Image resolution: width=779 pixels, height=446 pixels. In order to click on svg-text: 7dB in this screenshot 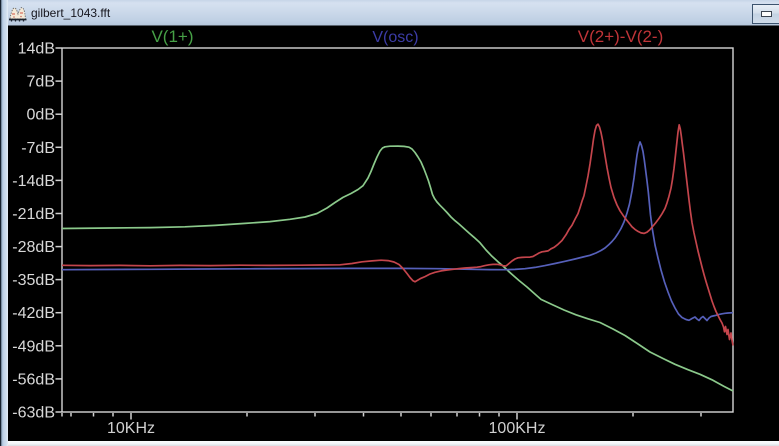, I will do `click(41, 82)`.